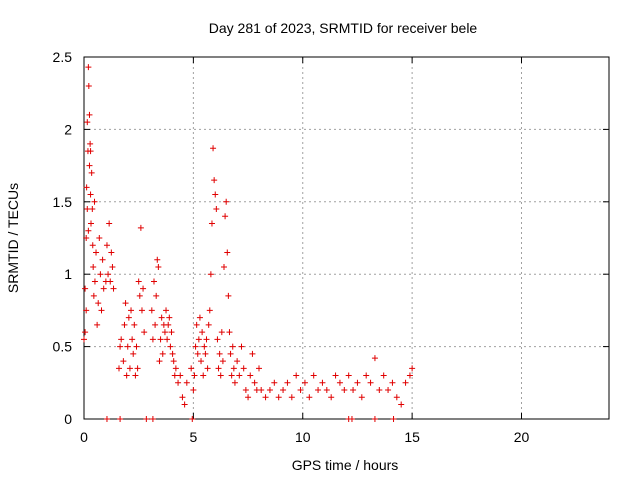  I want to click on y-tick-label: 1.5, so click(63, 202).